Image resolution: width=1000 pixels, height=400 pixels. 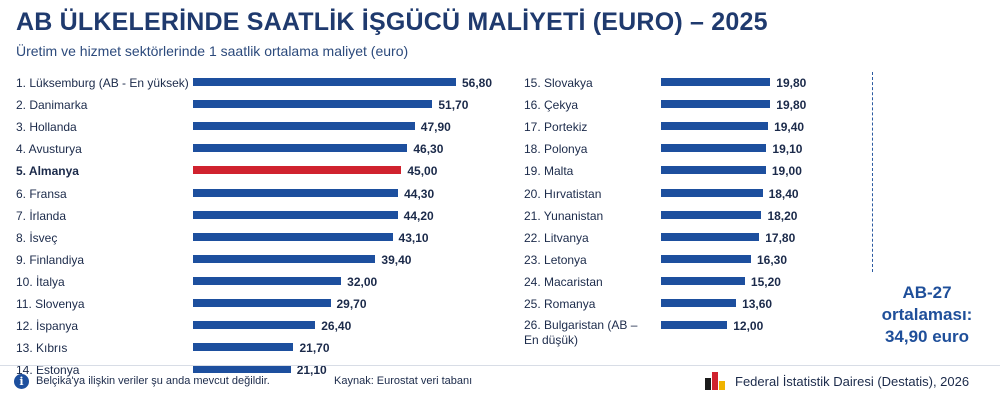 What do you see at coordinates (564, 215) in the screenshot?
I see `category-label: 21. Yunanistan` at bounding box center [564, 215].